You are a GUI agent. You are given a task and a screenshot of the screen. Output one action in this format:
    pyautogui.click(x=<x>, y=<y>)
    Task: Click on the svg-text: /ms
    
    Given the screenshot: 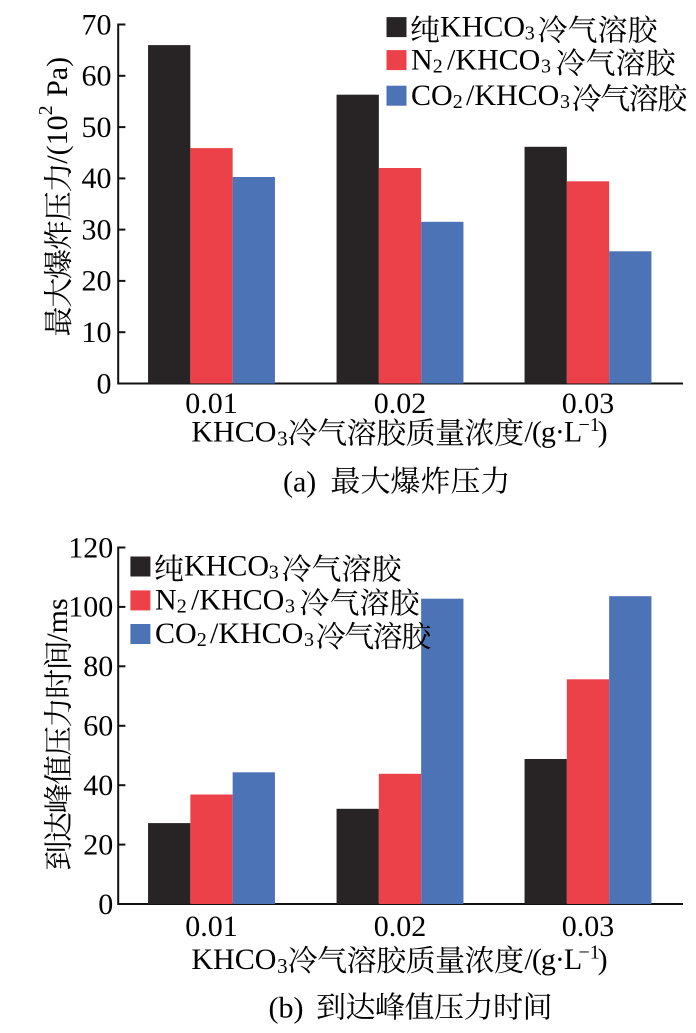 What is the action you would take?
    pyautogui.click(x=57, y=619)
    